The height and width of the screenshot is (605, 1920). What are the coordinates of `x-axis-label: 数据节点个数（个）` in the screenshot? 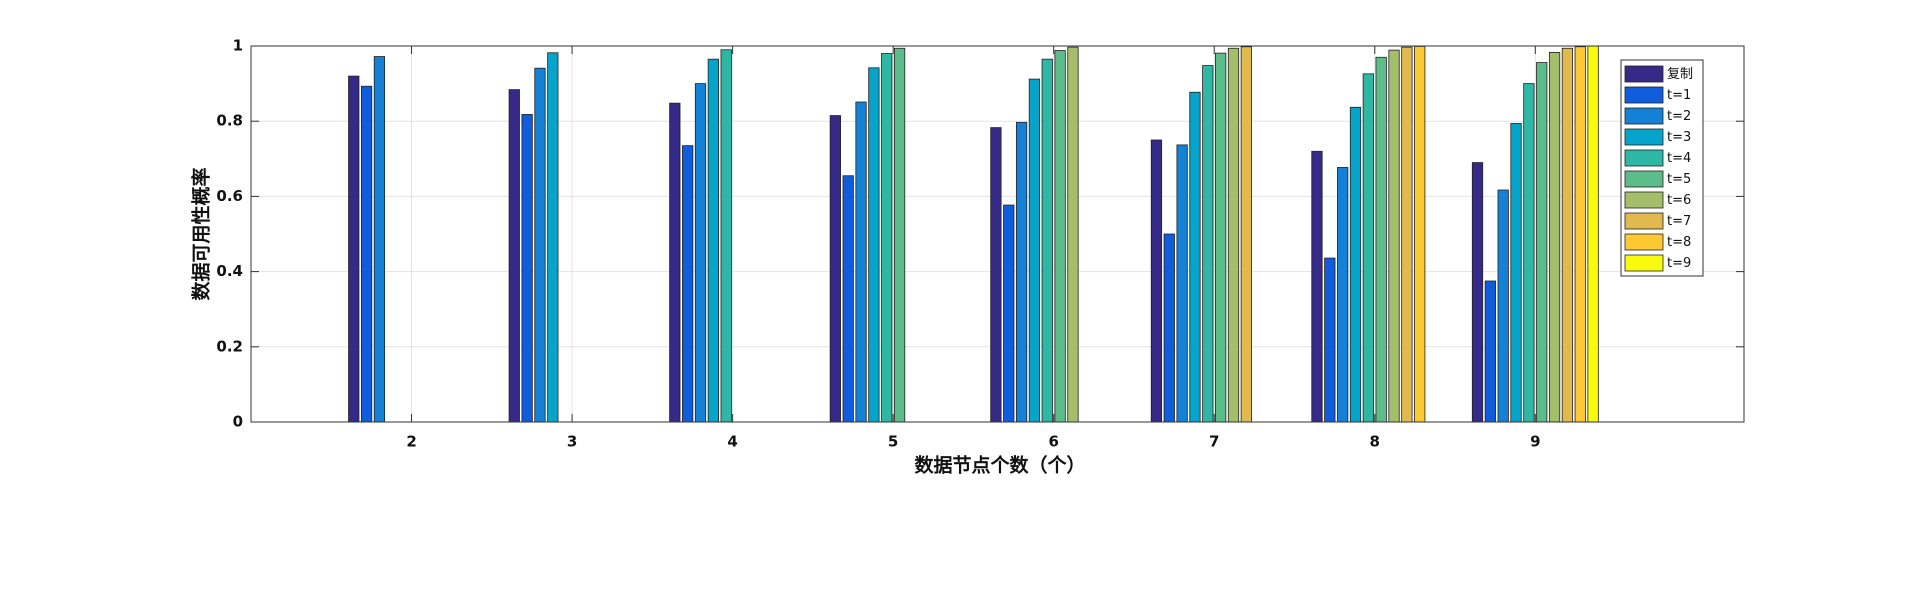 It's located at (999, 465).